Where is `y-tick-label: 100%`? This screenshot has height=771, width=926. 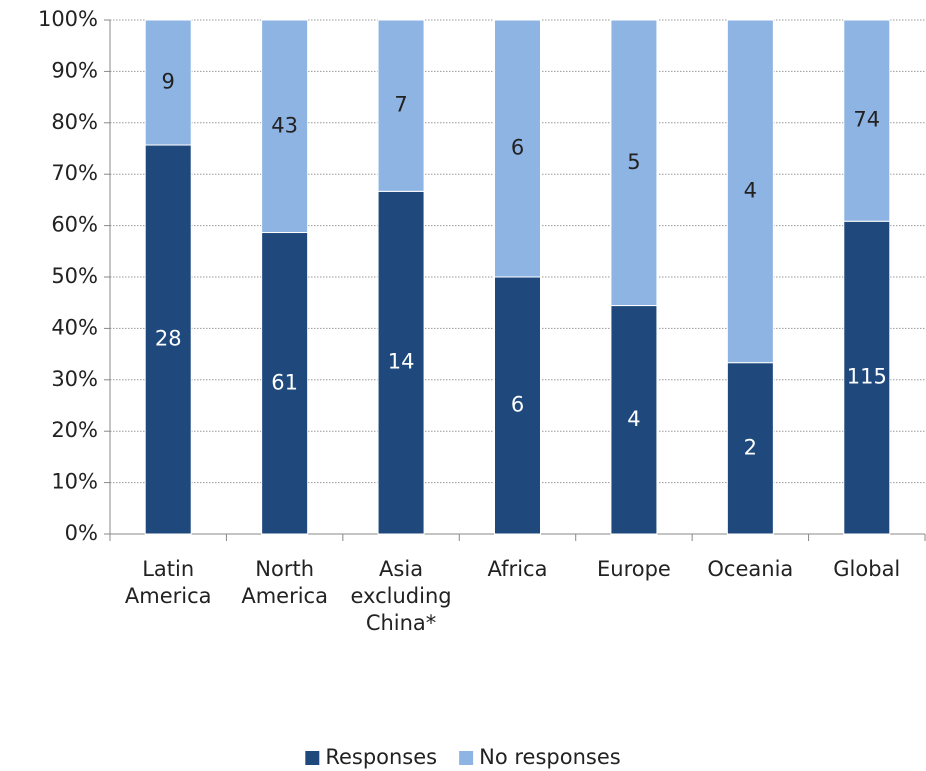 y-tick-label: 100% is located at coordinates (68, 19).